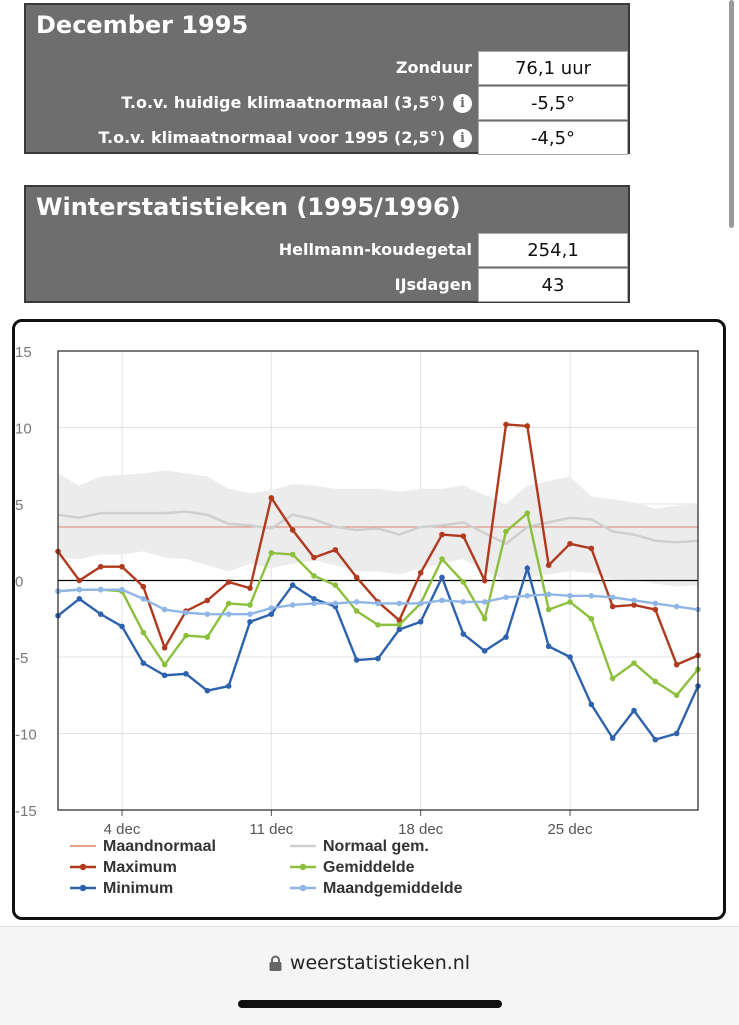  Describe the element at coordinates (122, 829) in the screenshot. I see `x-tick-label: 4 dec` at that location.